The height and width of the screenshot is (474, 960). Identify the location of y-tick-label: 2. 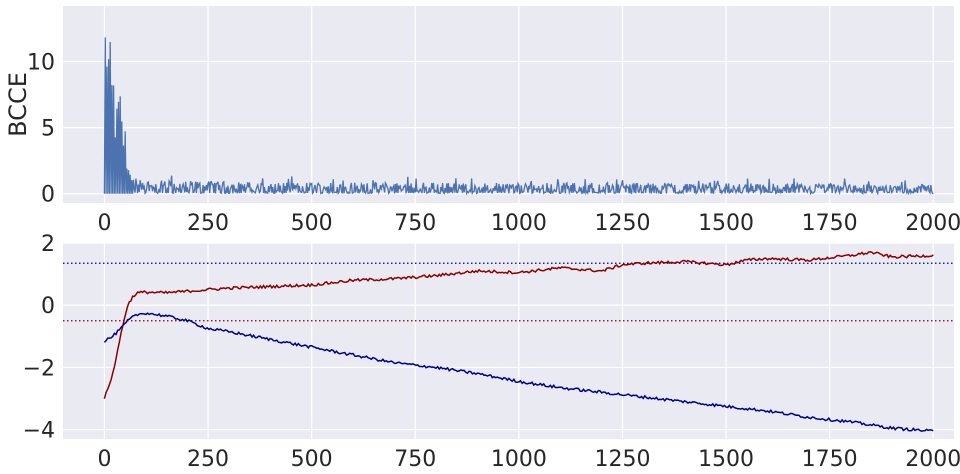
(48, 244).